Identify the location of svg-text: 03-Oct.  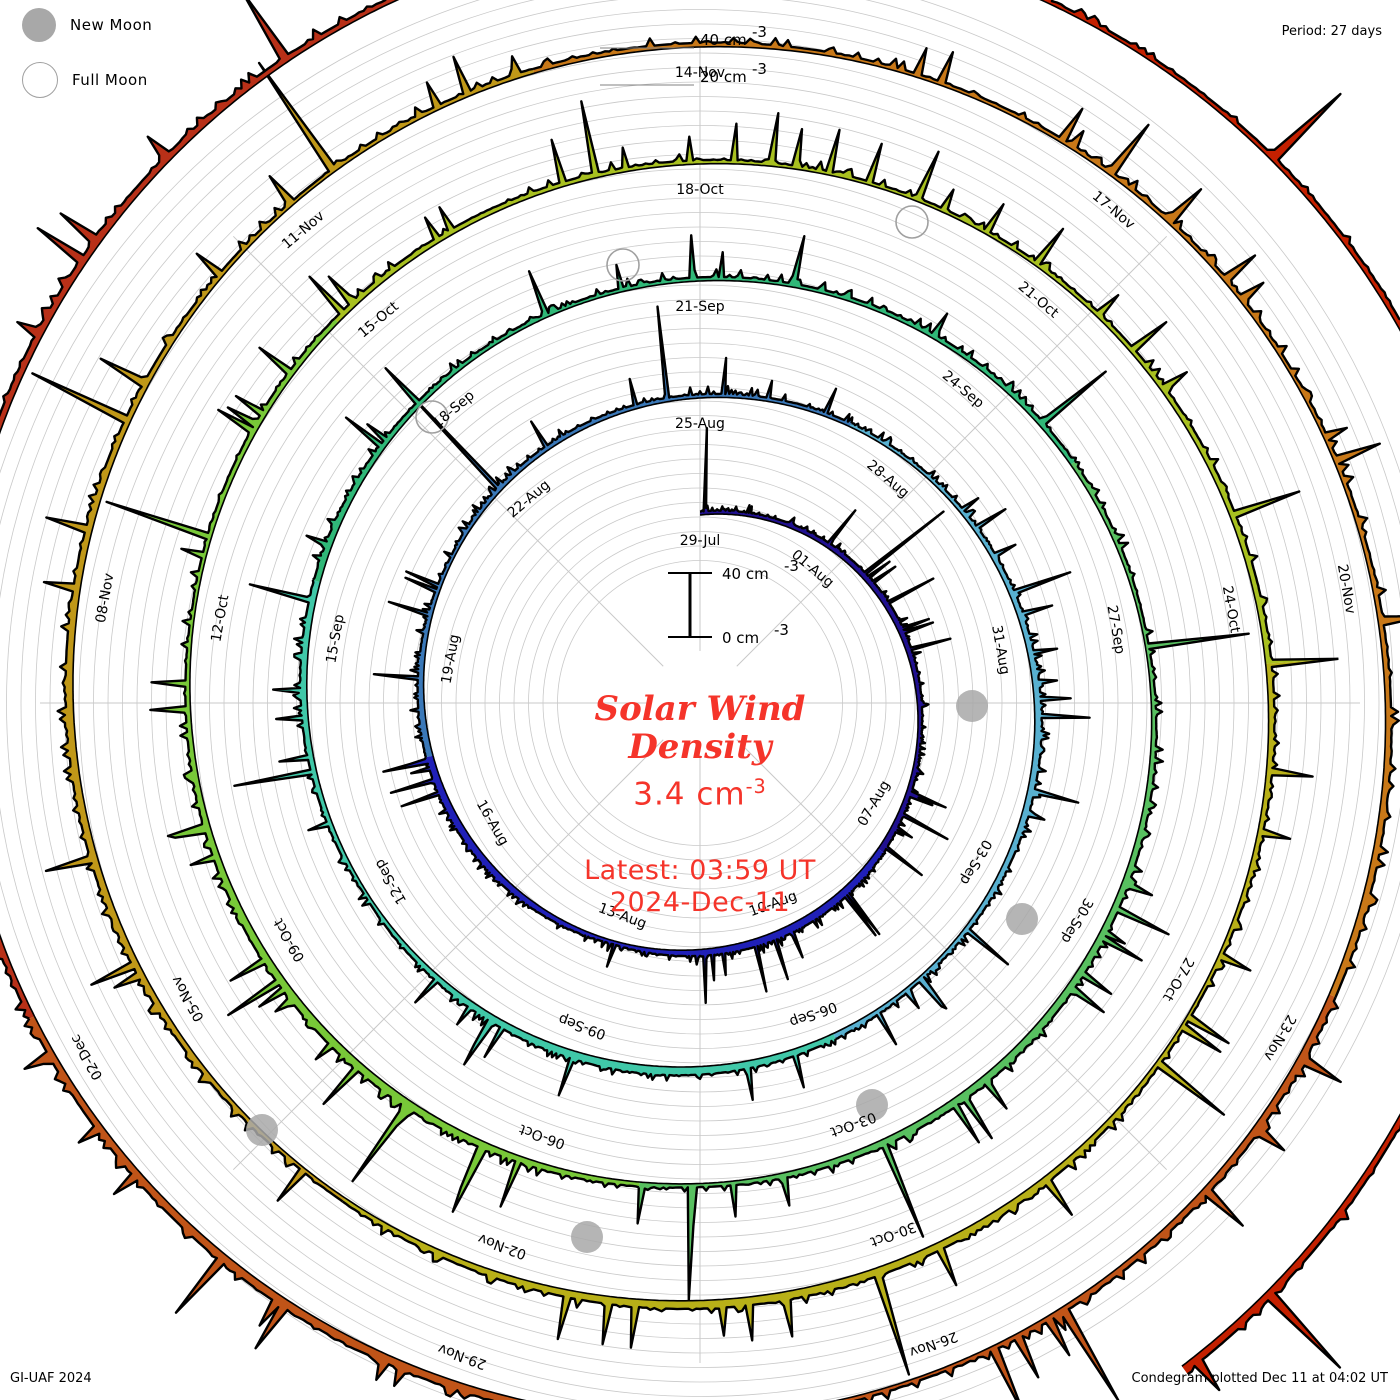
(853, 1123).